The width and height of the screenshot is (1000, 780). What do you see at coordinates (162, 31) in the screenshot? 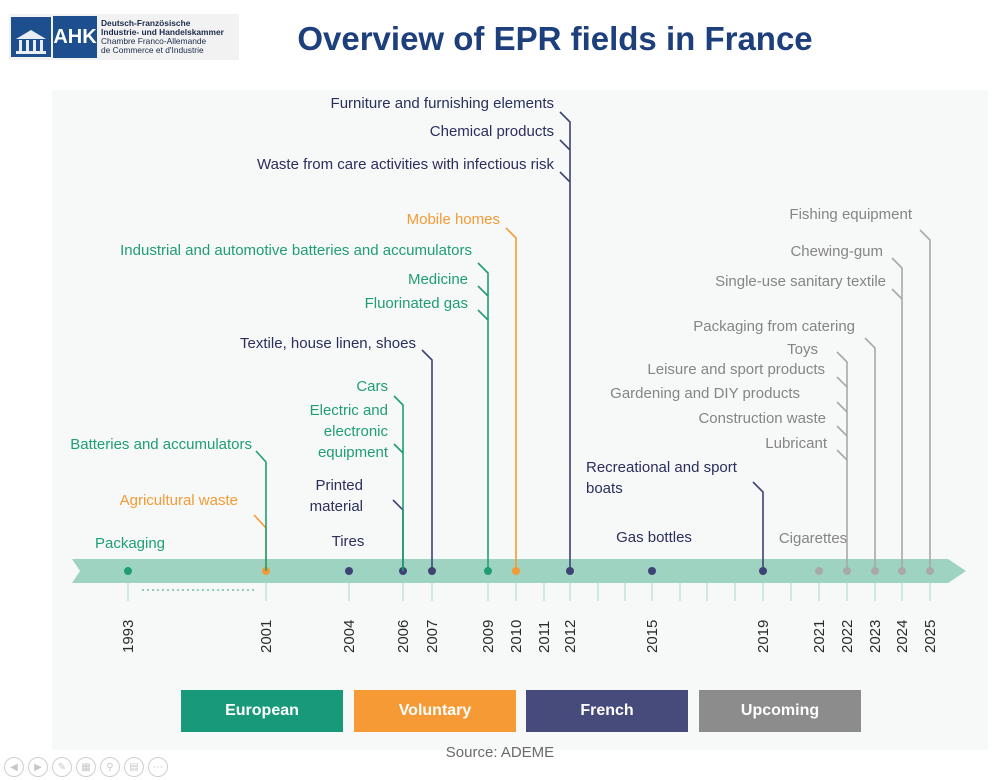
I see `logo-line-2: Industrie- und Handelskammer` at bounding box center [162, 31].